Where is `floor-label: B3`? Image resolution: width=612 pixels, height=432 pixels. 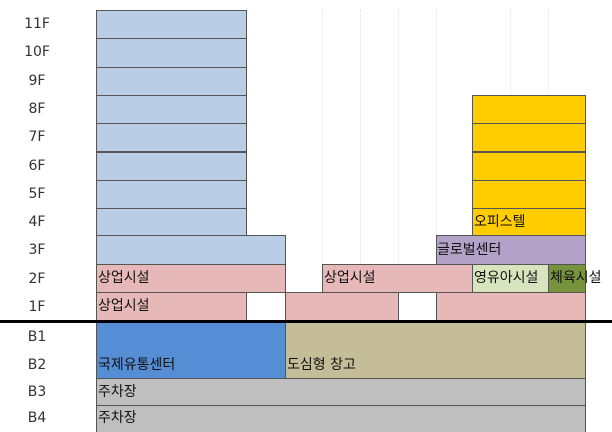 floor-label: B3 is located at coordinates (37, 392).